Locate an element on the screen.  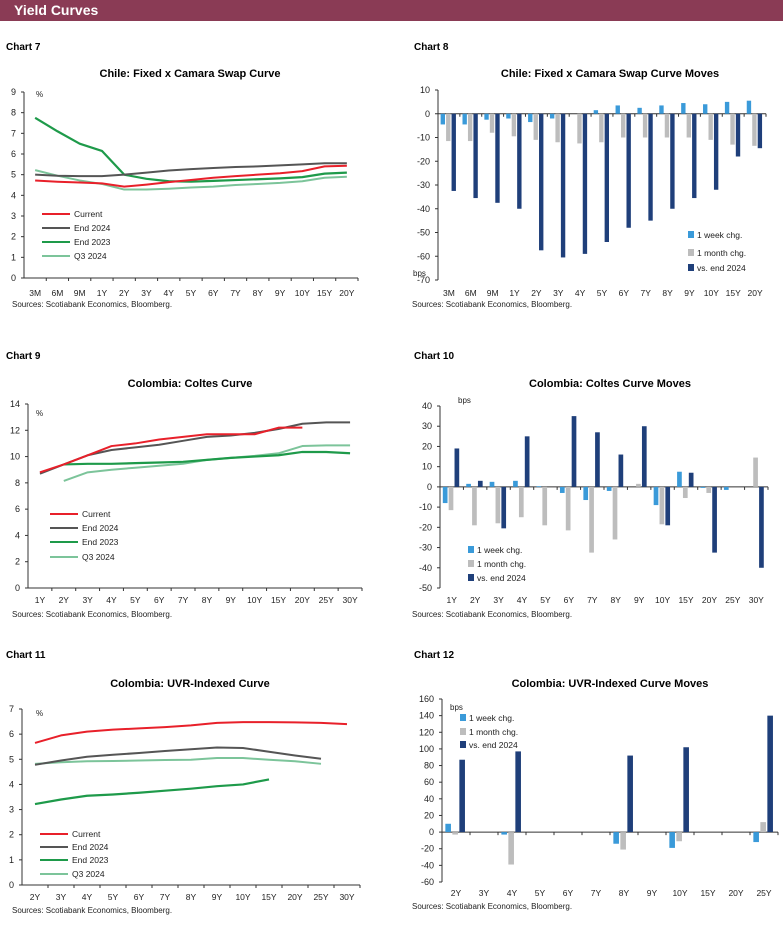
x-tick-label: 2Y is located at coordinates (124, 293).